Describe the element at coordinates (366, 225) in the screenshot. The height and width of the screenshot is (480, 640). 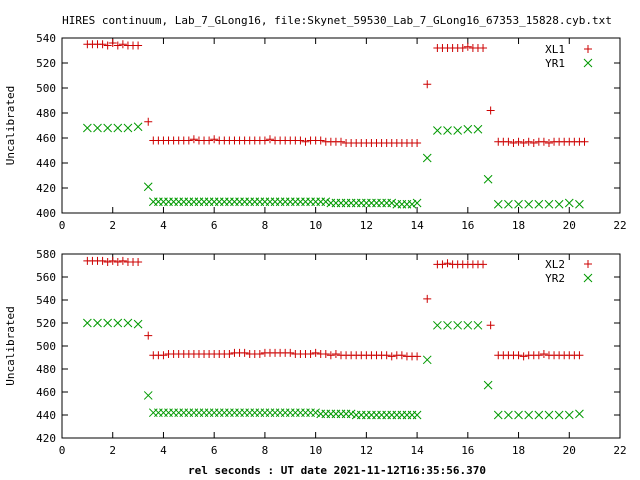
I see `x-tick-label: 12` at that location.